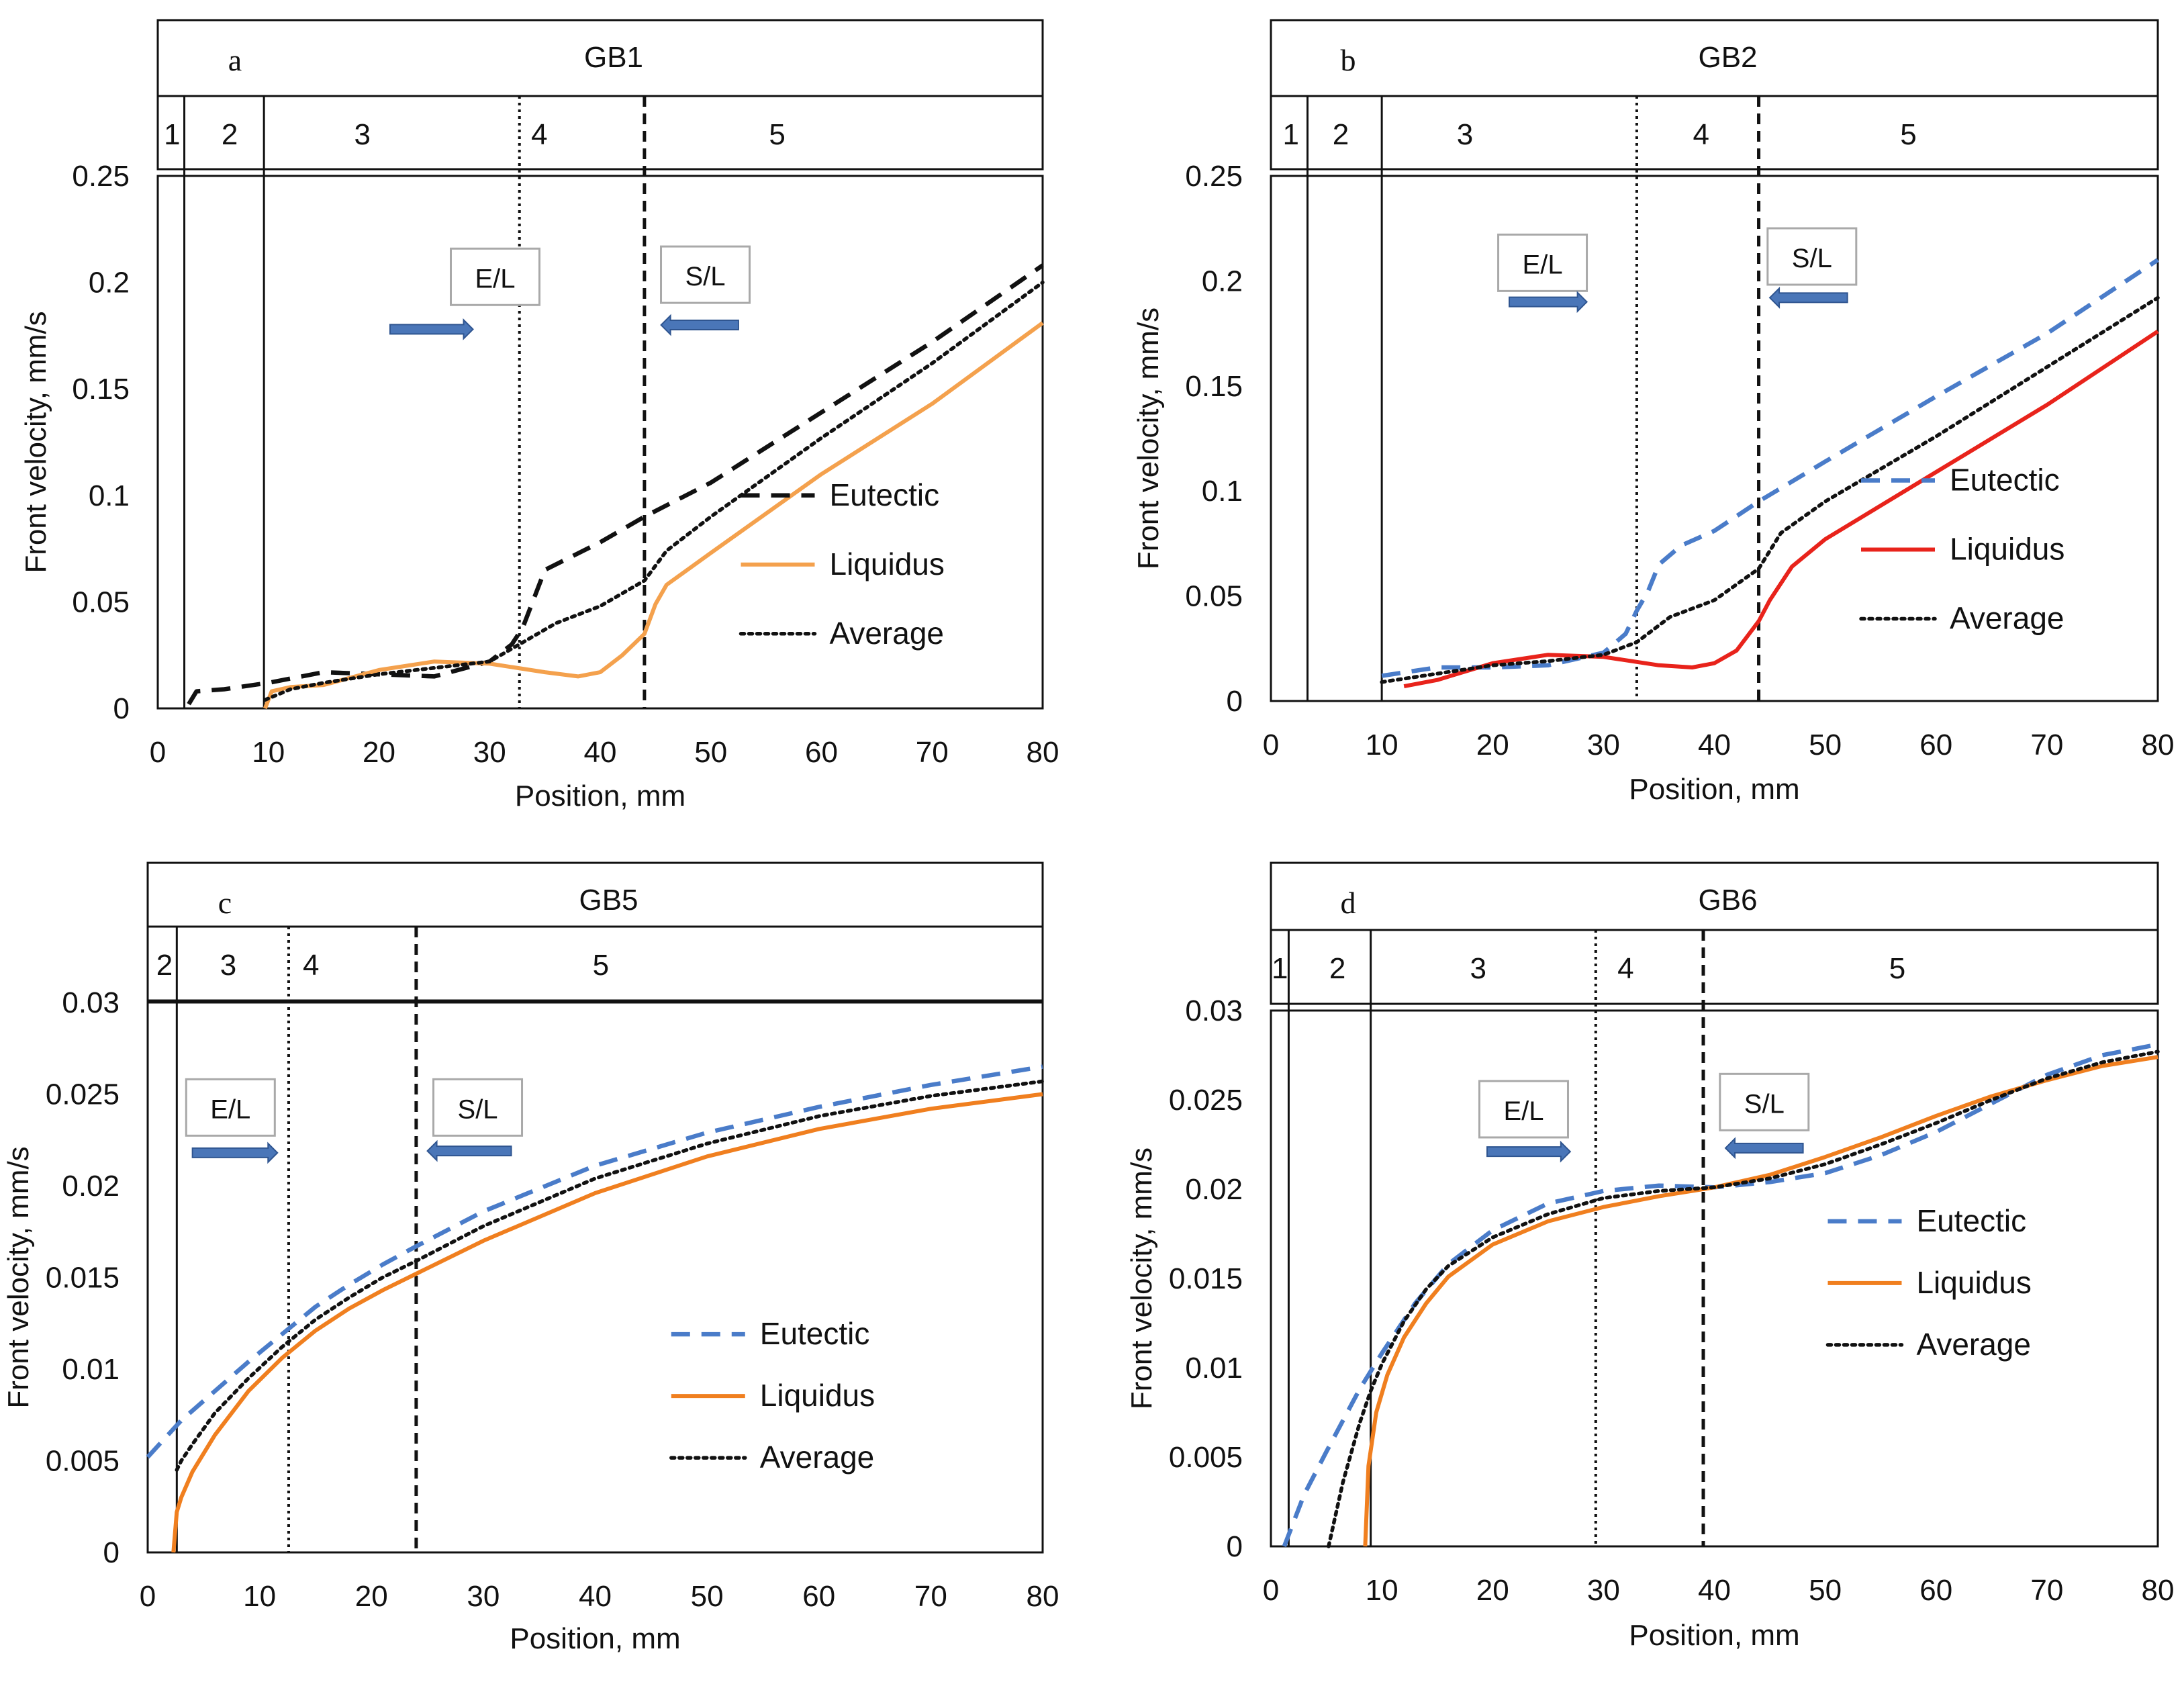  What do you see at coordinates (91, 1186) in the screenshot?
I see `y-tick-label: 0.02` at bounding box center [91, 1186].